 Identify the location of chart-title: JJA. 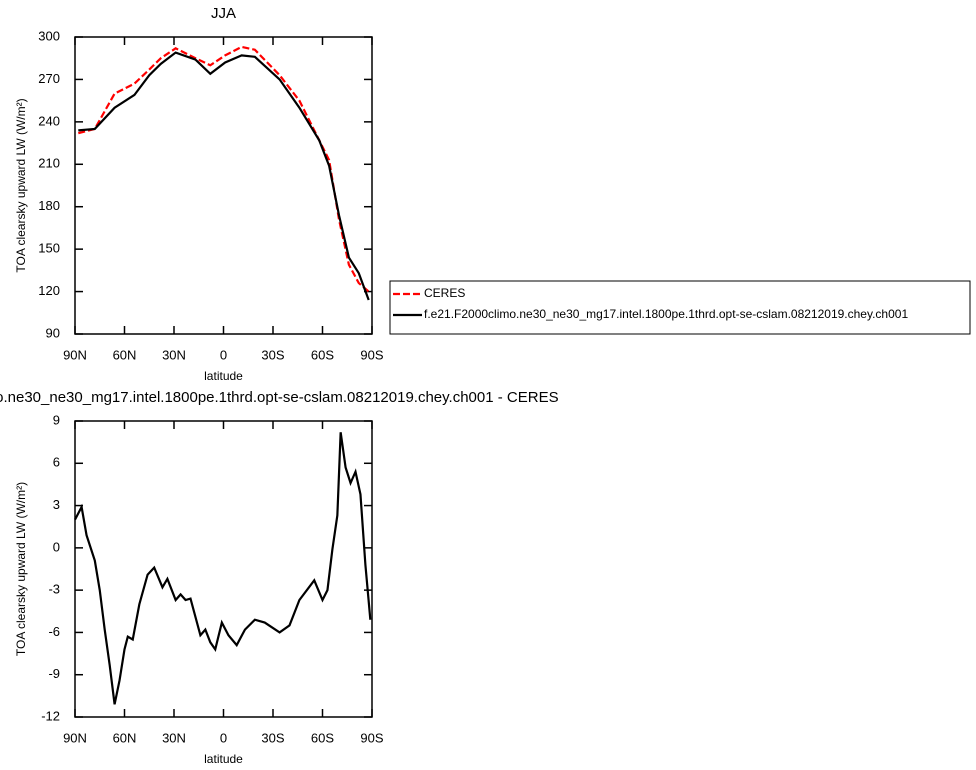
(223, 13).